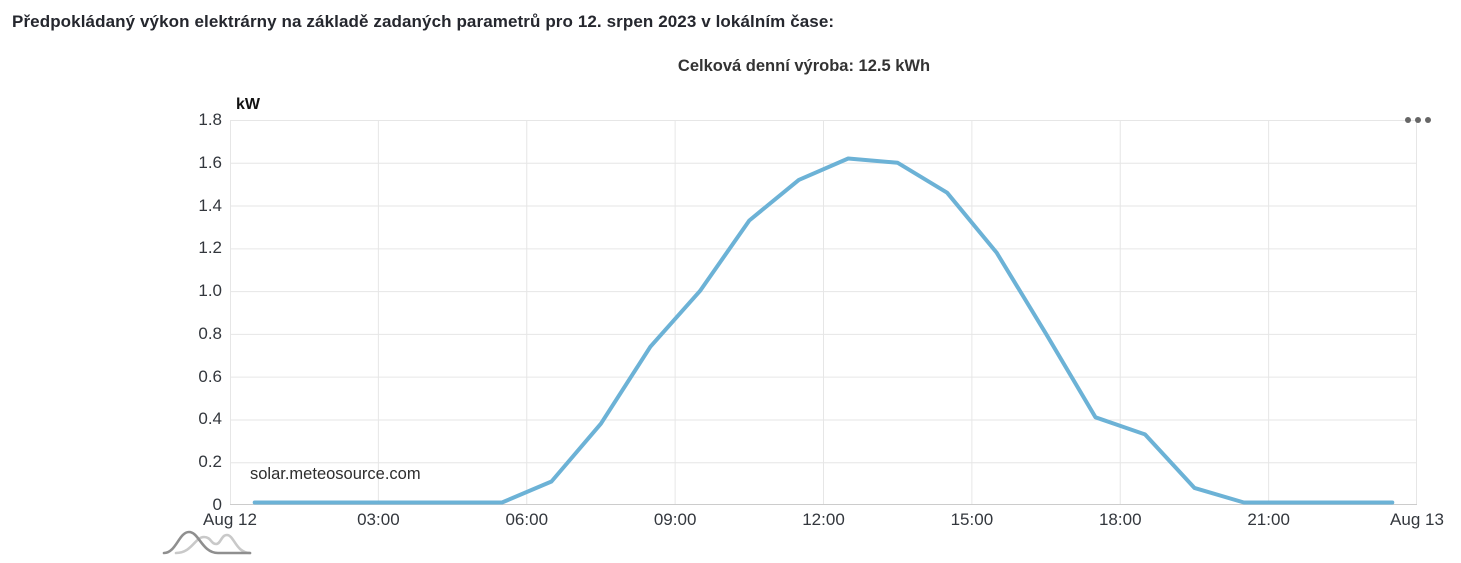 This screenshot has width=1461, height=563. I want to click on x-axis-label: 18:00, so click(1120, 519).